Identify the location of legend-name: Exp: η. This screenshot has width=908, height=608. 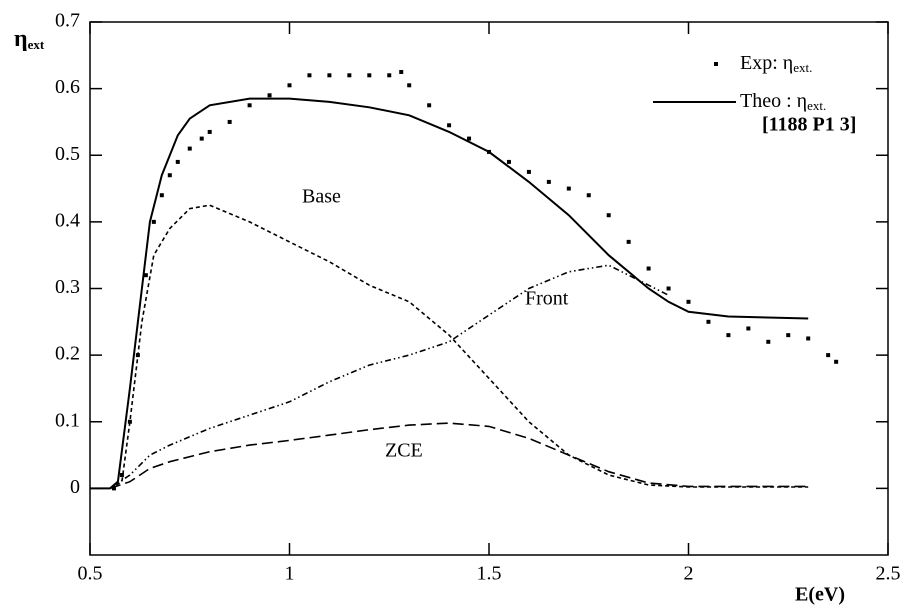
(766, 63).